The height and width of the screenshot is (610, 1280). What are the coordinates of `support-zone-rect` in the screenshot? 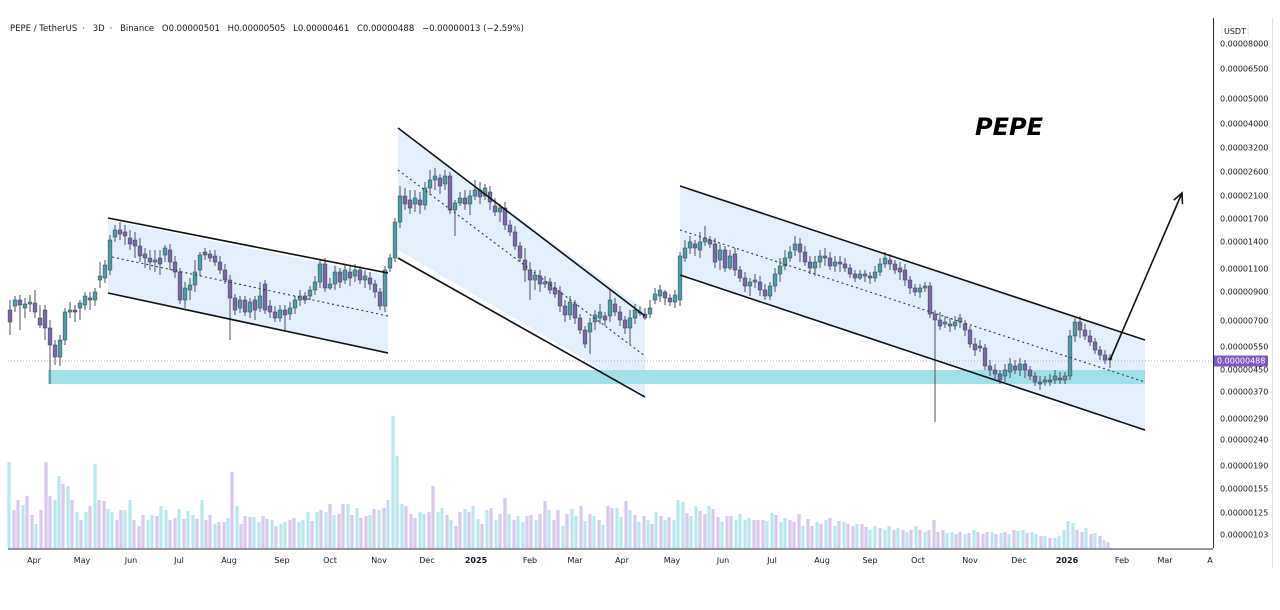 It's located at (596, 377).